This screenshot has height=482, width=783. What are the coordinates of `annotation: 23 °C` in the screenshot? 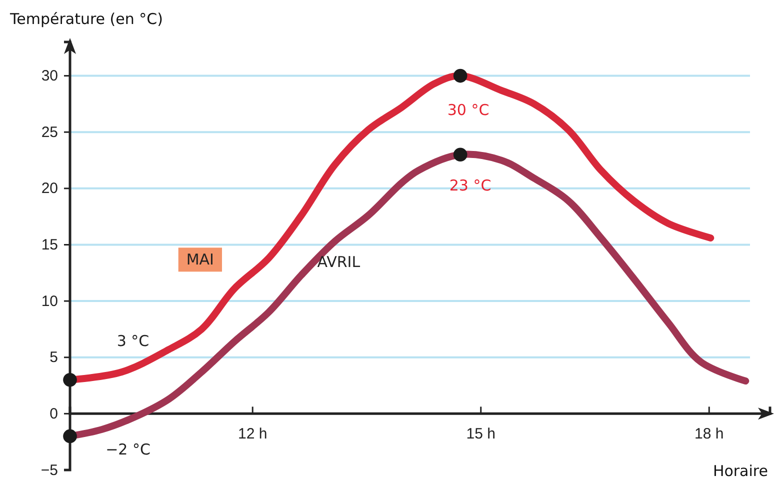 It's located at (470, 185).